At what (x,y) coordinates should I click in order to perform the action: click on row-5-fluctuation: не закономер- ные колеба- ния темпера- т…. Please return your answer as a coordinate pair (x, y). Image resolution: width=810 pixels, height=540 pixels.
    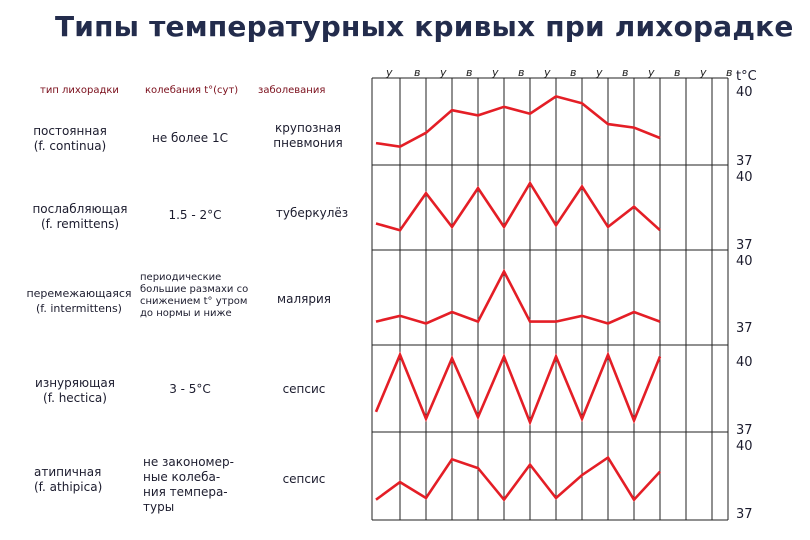
    Looking at the image, I should click on (188, 484).